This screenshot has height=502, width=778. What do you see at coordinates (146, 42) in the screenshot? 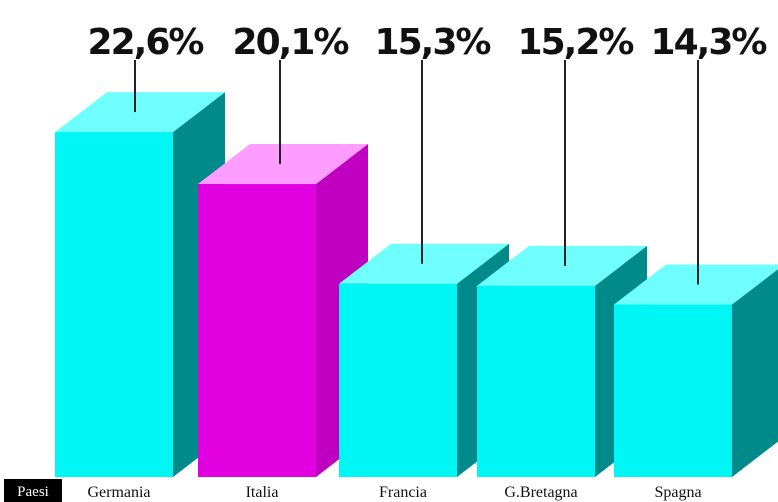
I see `value-label: 22,6%` at bounding box center [146, 42].